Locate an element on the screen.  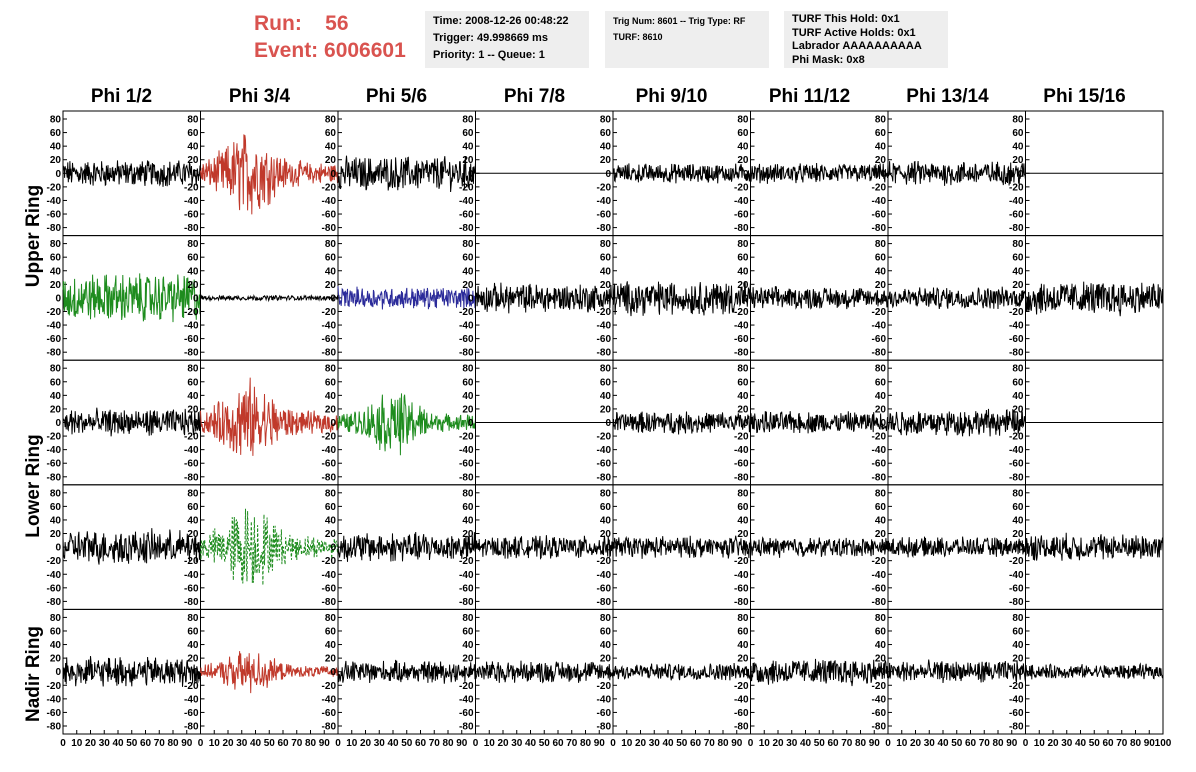
x-tick-label: 0 is located at coordinates (476, 743).